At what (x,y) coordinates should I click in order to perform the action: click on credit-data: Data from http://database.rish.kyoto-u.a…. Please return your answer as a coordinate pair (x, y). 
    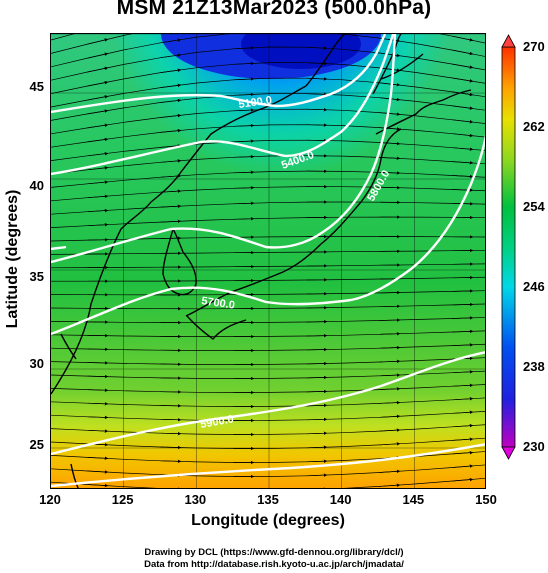
    Looking at the image, I should click on (274, 564).